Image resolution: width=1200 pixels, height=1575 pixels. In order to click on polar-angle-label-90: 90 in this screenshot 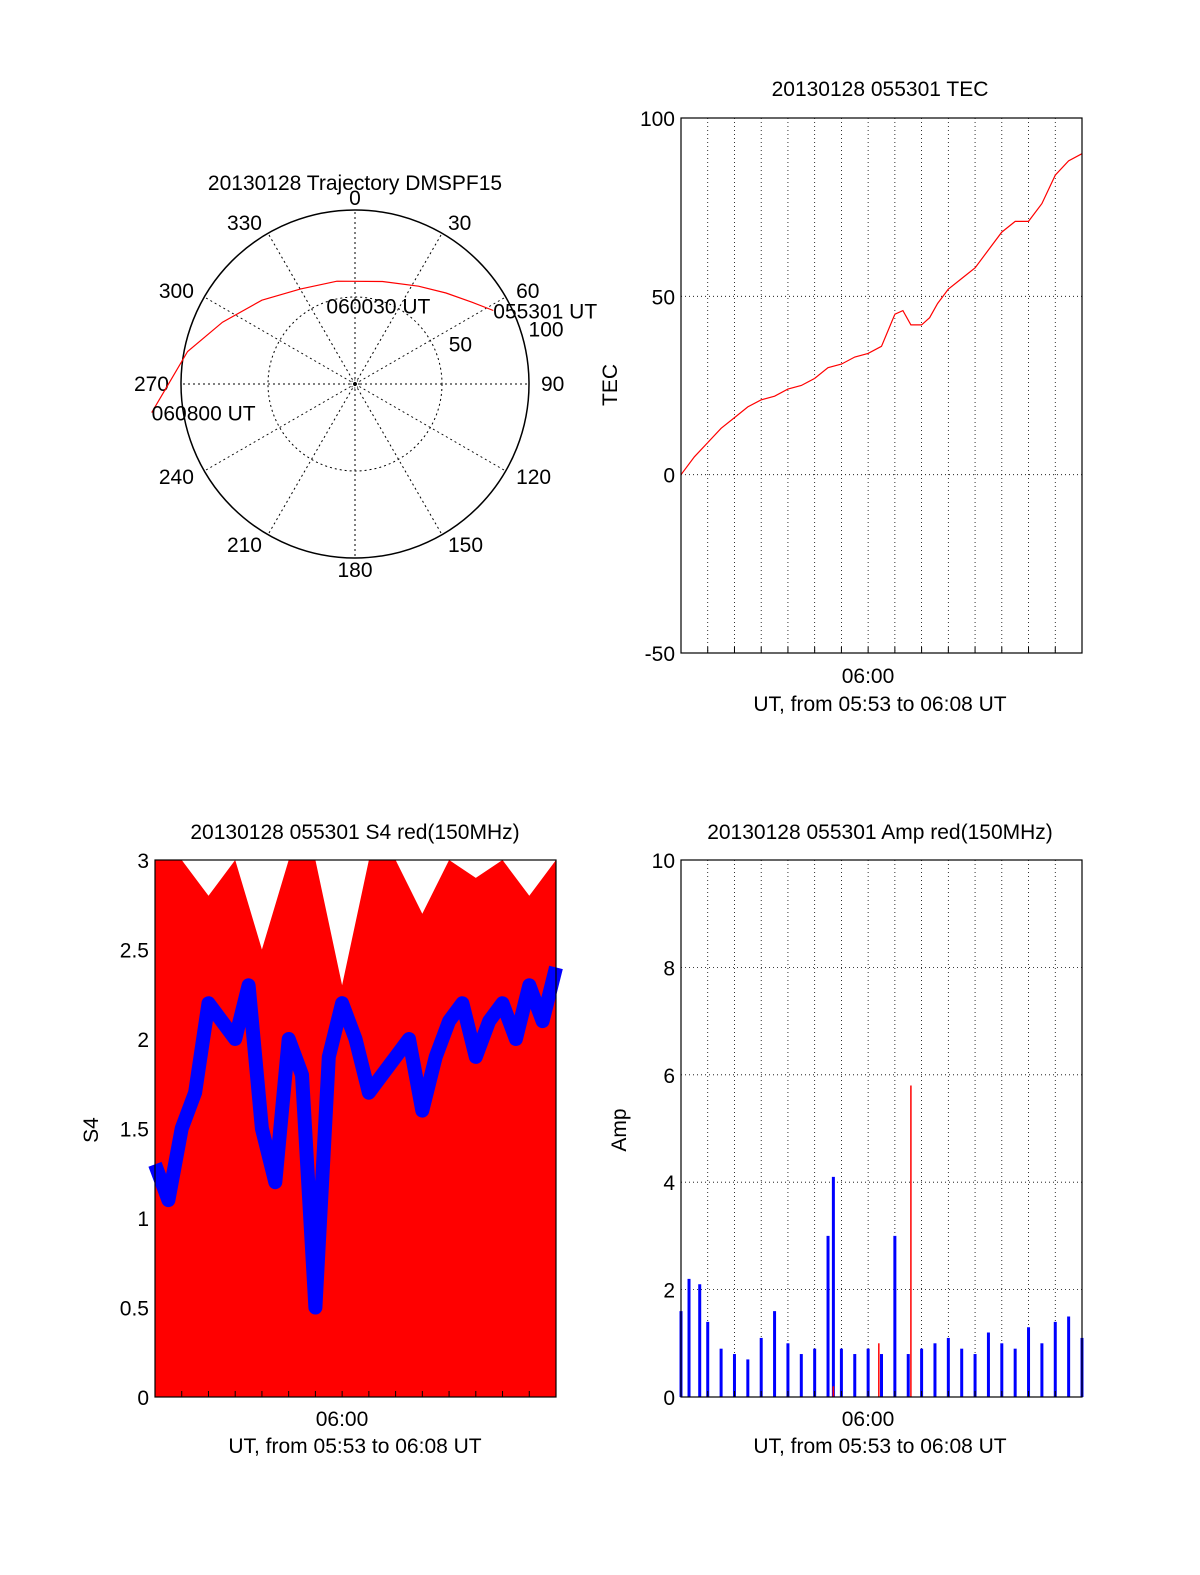, I will do `click(552, 384)`.